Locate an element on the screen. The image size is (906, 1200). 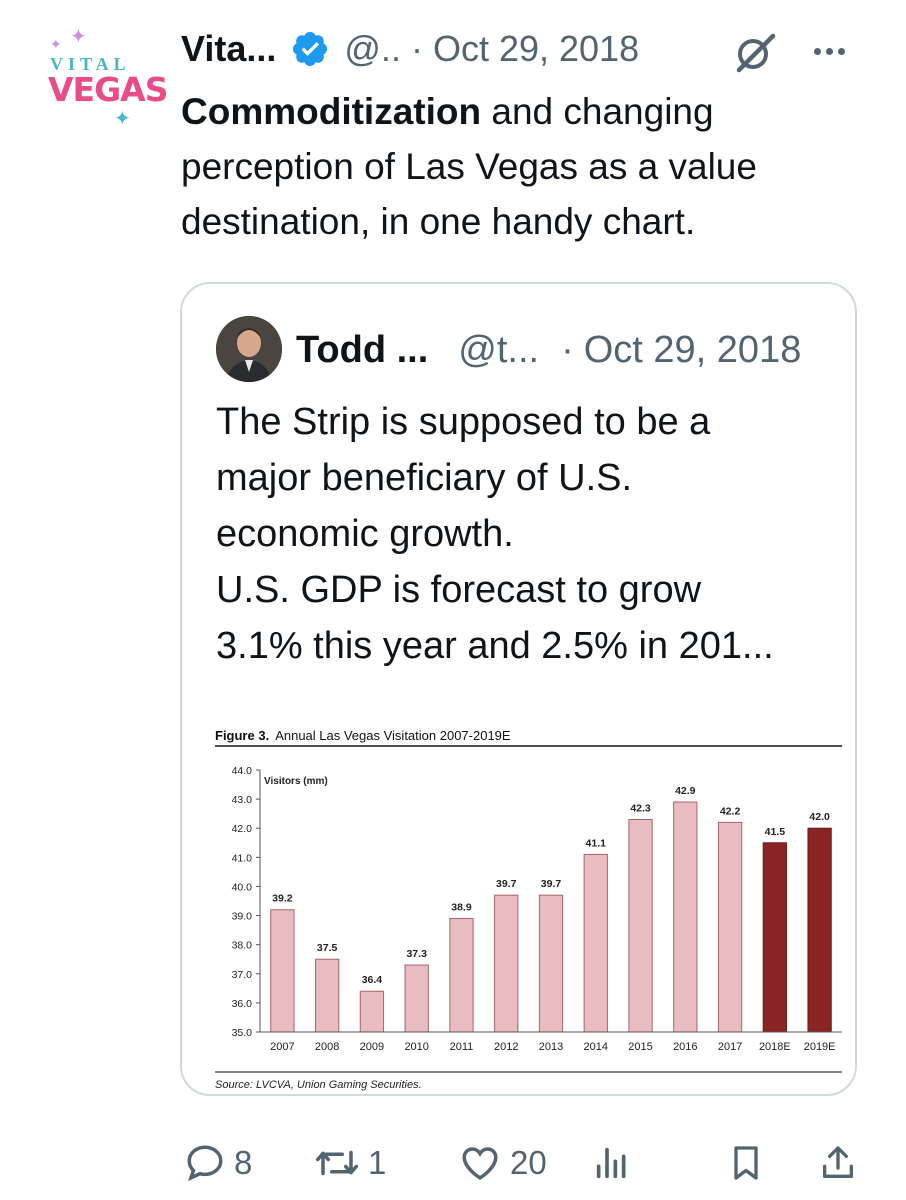
share-button is located at coordinates (838, 1163).